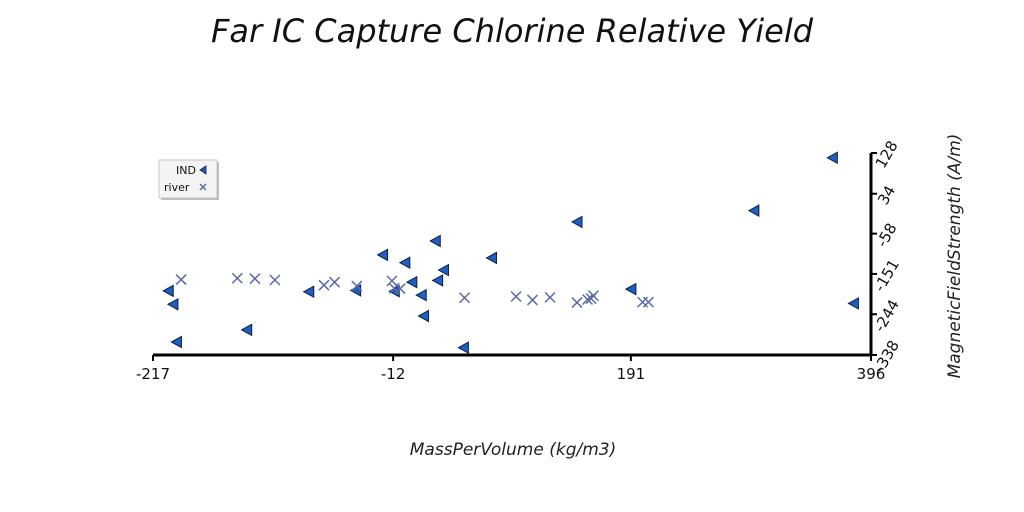 Image resolution: width=1024 pixels, height=512 pixels. I want to click on x-tick-label: -217, so click(153, 374).